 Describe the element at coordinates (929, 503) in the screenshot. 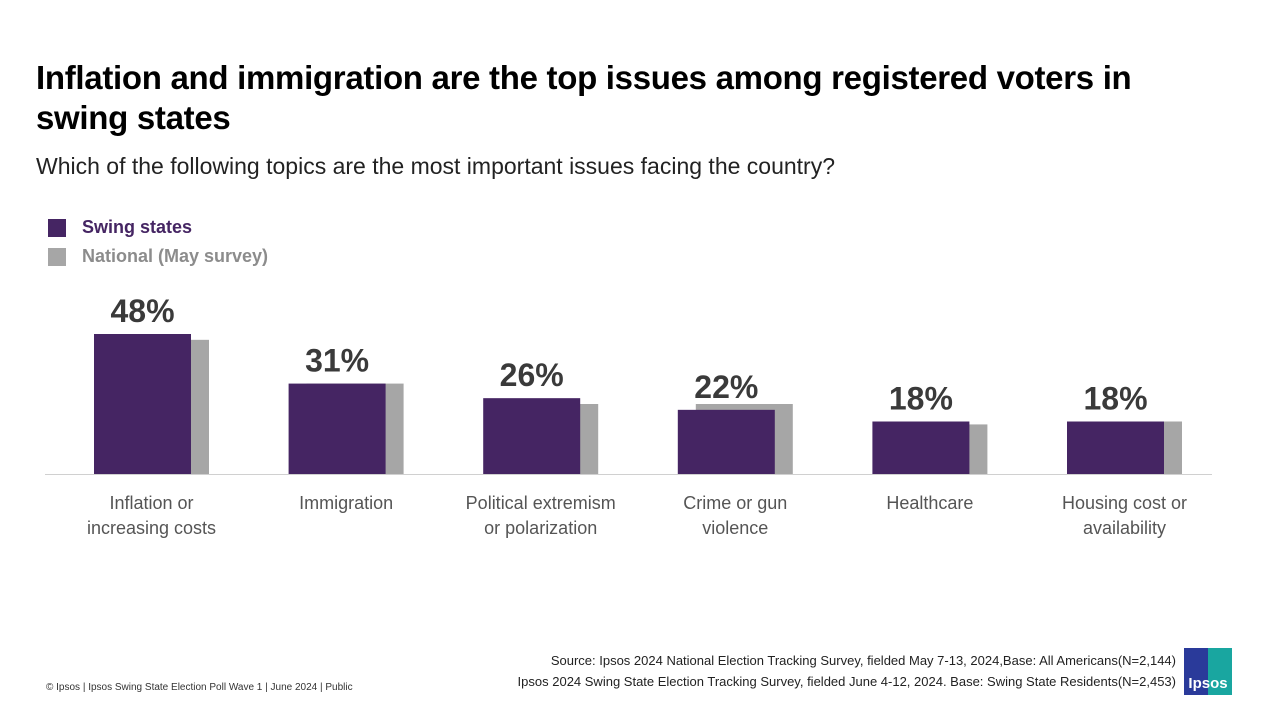

I see `category-label: Healthcare` at that location.